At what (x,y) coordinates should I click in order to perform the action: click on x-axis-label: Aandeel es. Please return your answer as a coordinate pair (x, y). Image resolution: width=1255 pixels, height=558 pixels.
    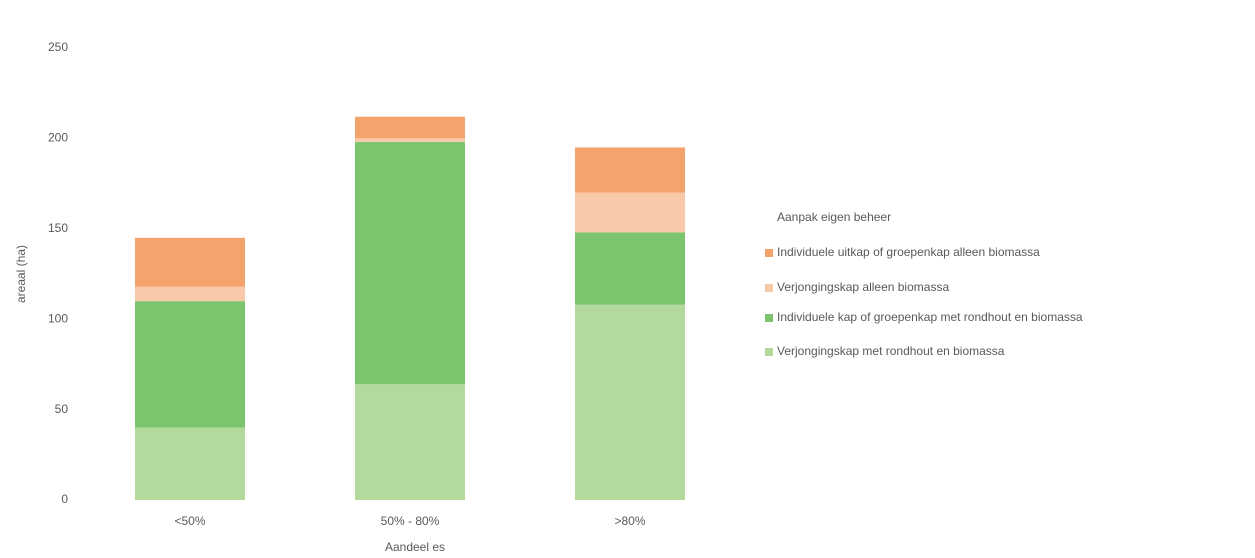
    Looking at the image, I should click on (415, 547).